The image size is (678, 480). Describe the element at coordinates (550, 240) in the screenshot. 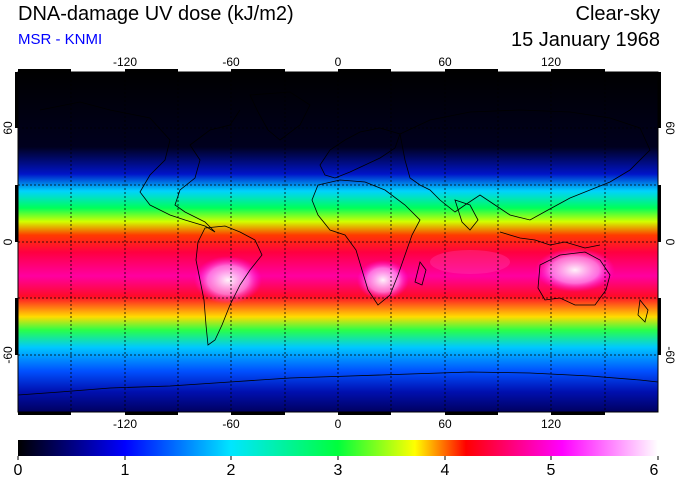

I see `coast-indonesia` at that location.